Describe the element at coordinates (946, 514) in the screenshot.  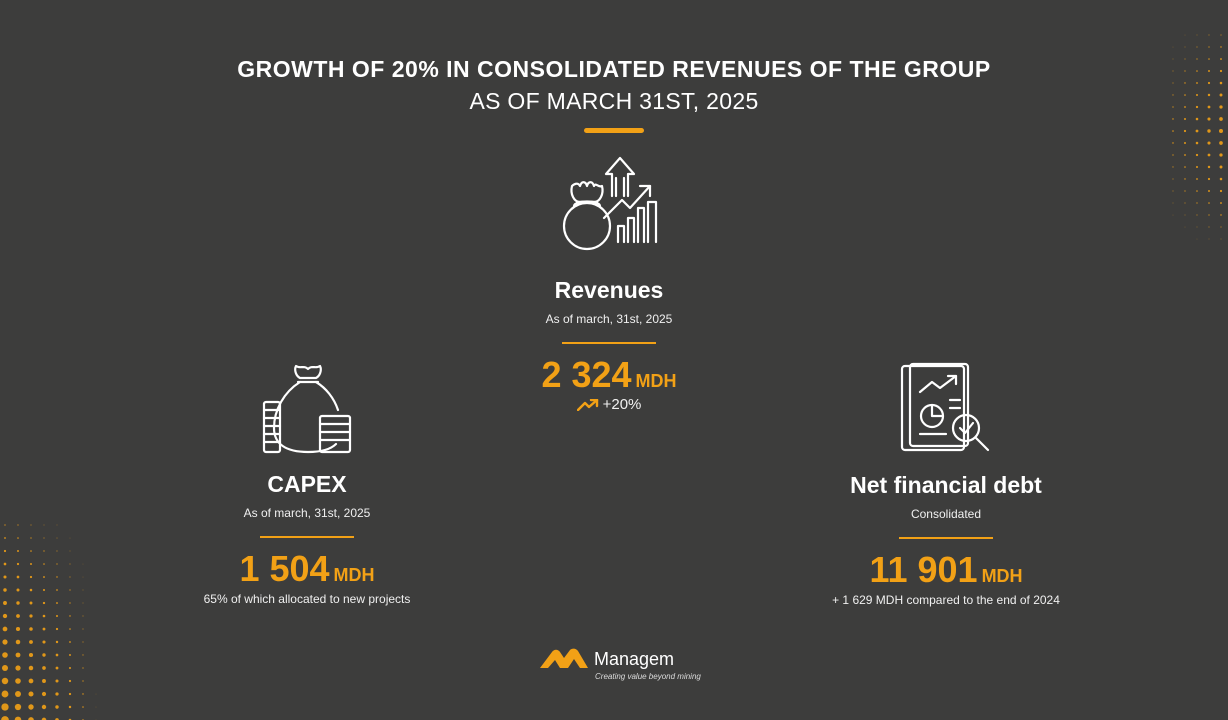
I see `debt-subtitle: Consolidated` at that location.